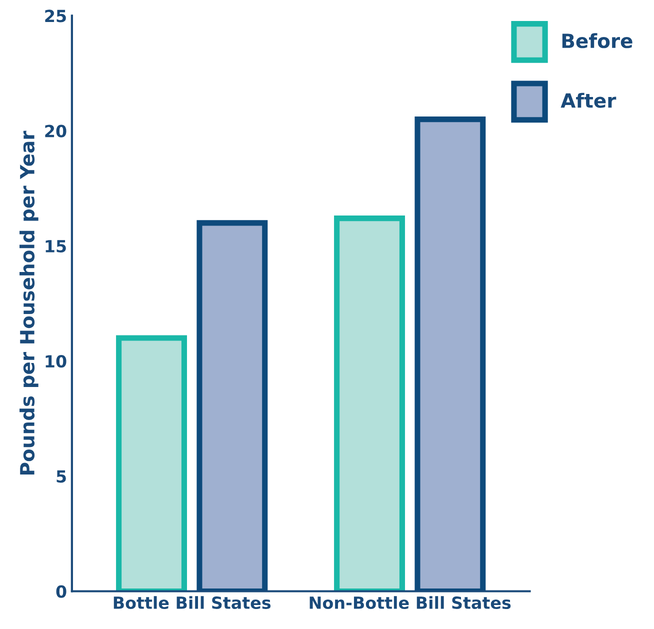  I want to click on y-tick-label: 0, so click(61, 591).